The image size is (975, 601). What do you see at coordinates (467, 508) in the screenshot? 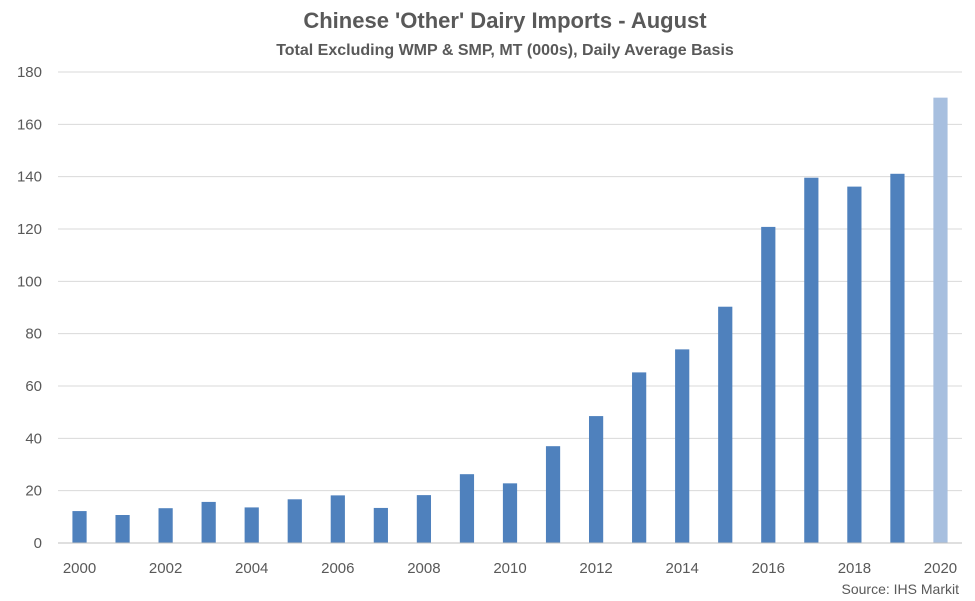
I see `bar-2009` at bounding box center [467, 508].